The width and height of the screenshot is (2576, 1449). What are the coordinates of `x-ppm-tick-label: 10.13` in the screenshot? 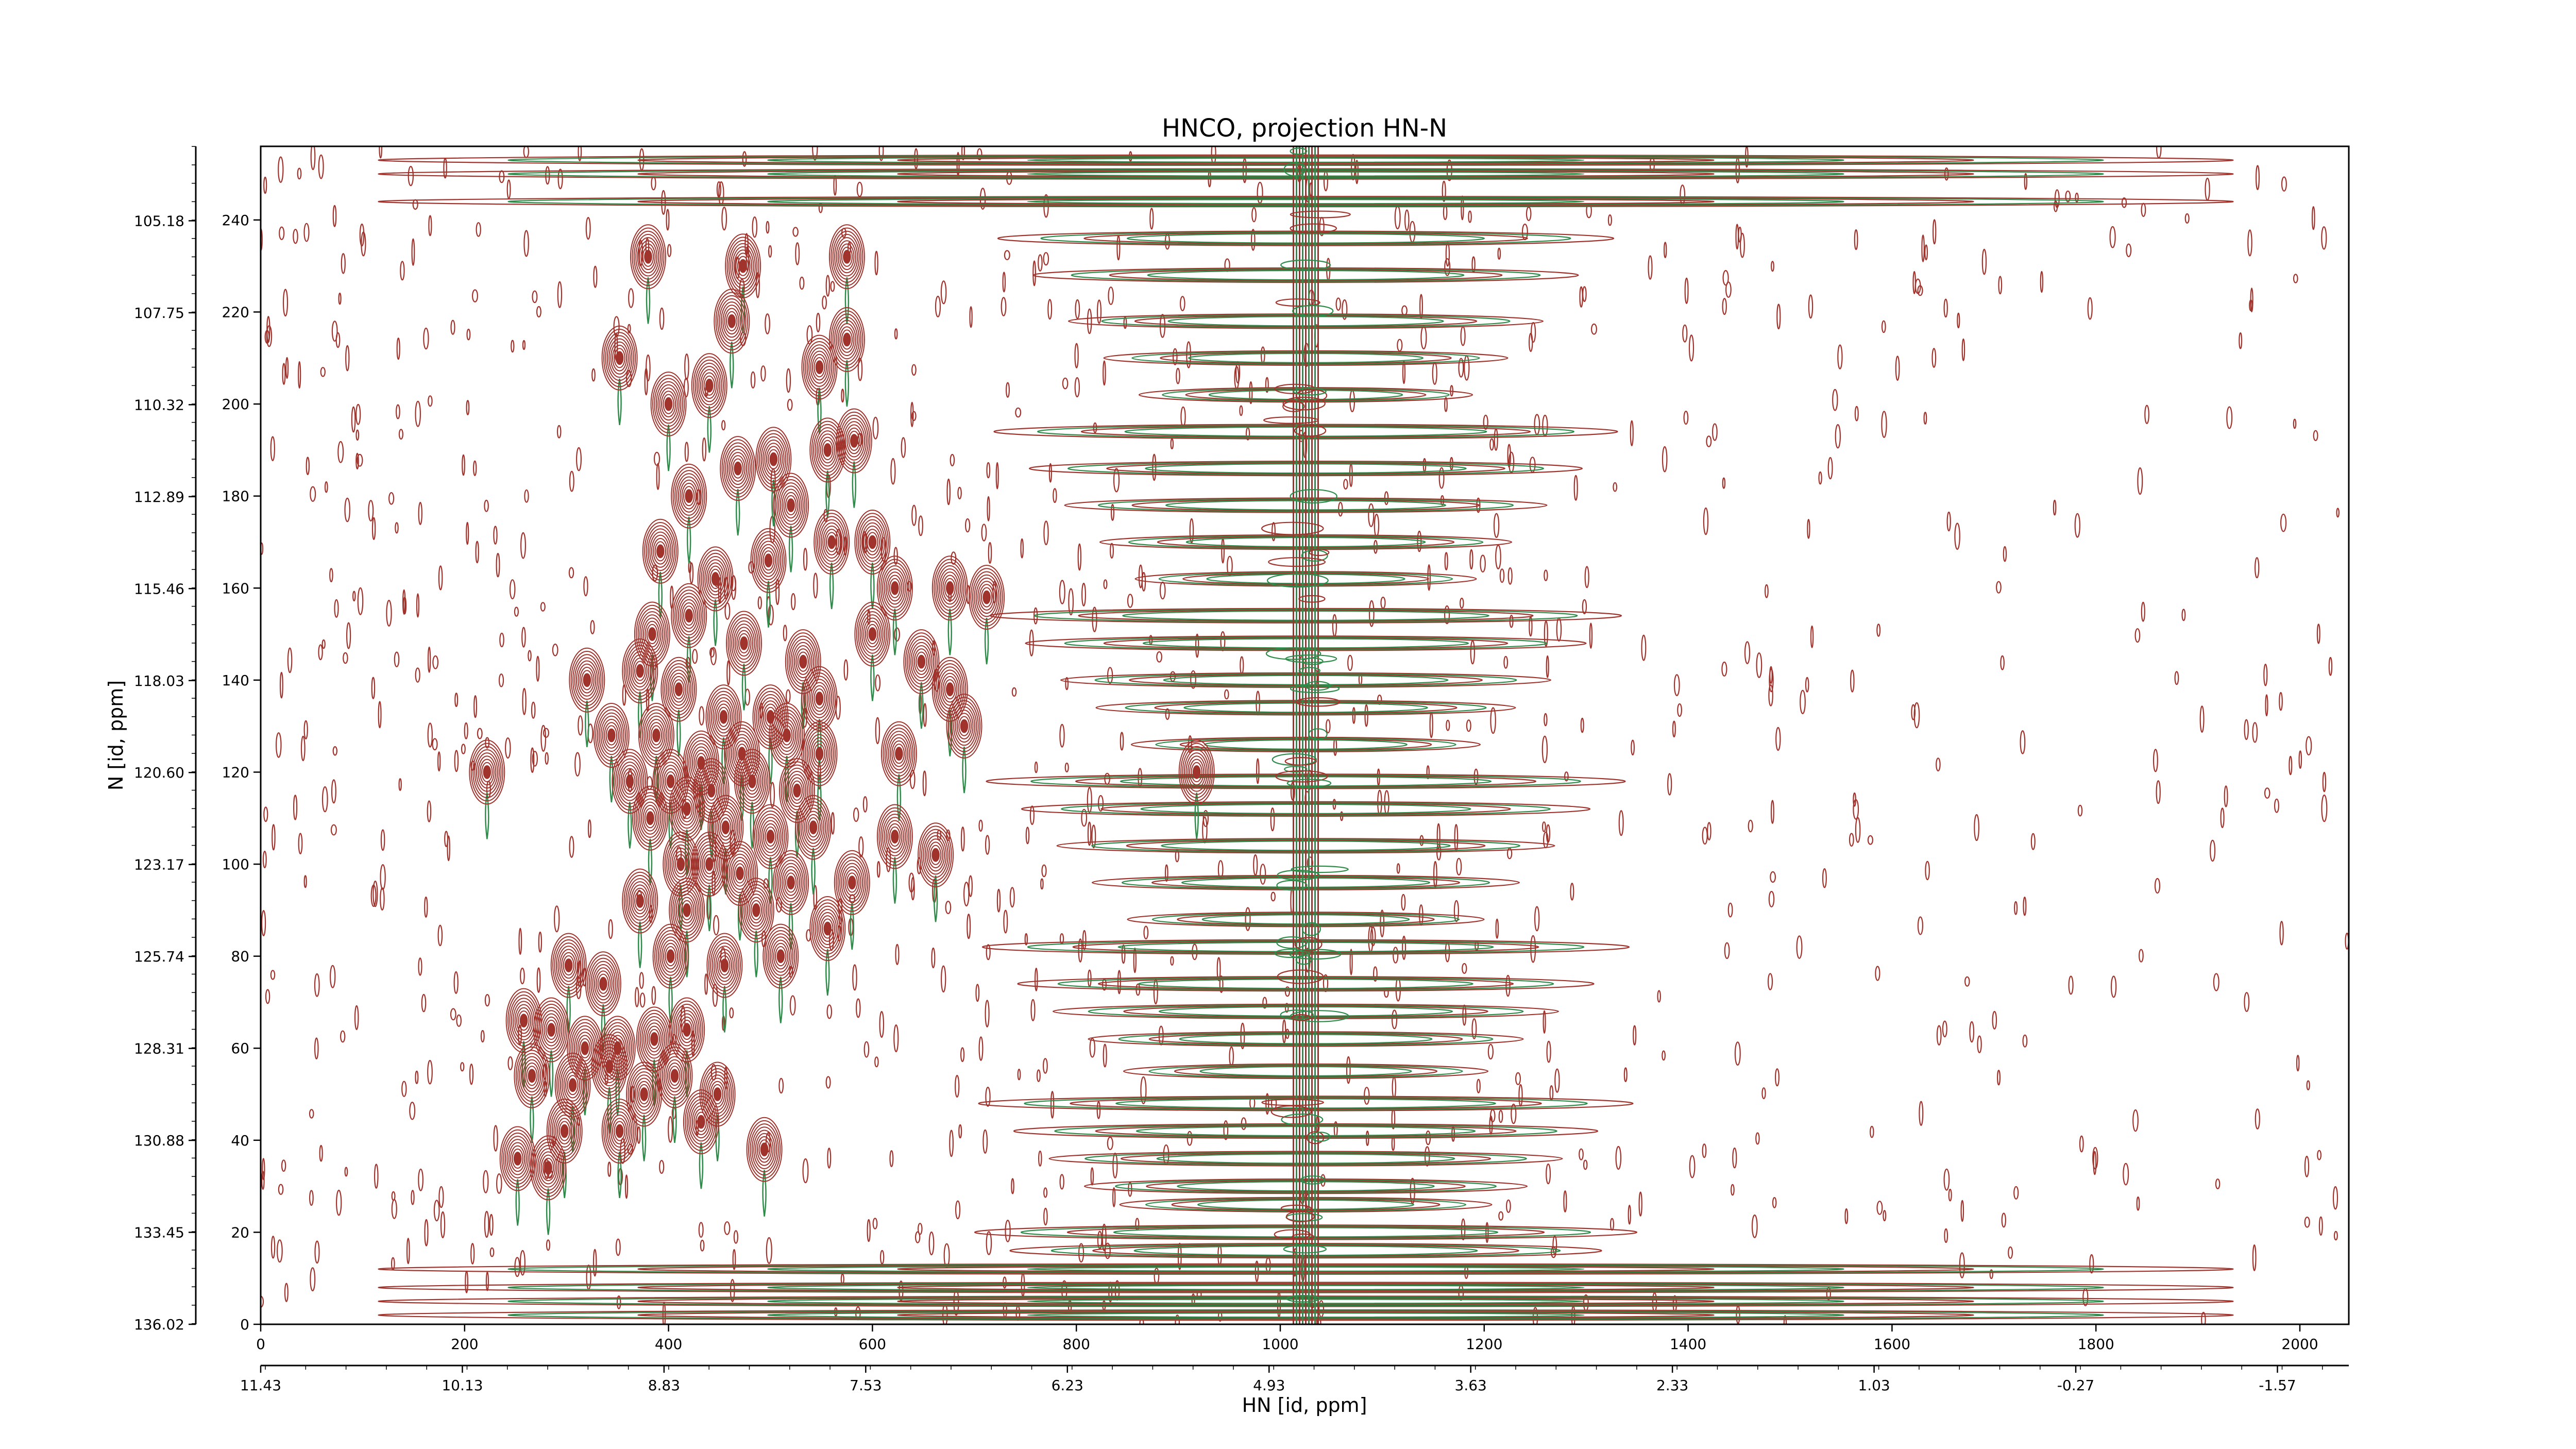 It's located at (462, 1385).